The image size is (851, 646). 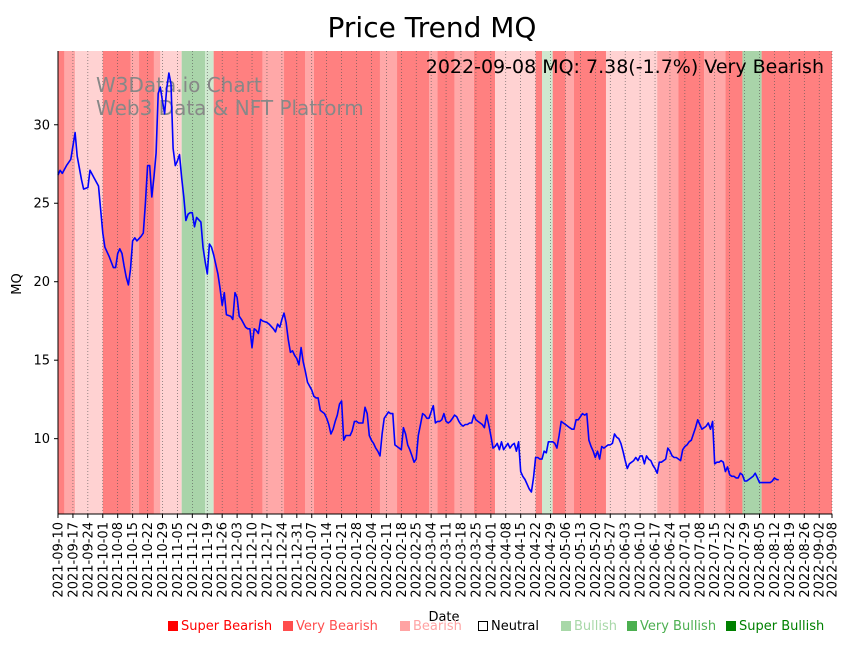 What do you see at coordinates (805, 560) in the screenshot?
I see `x-tick-label: 2022-08-26` at bounding box center [805, 560].